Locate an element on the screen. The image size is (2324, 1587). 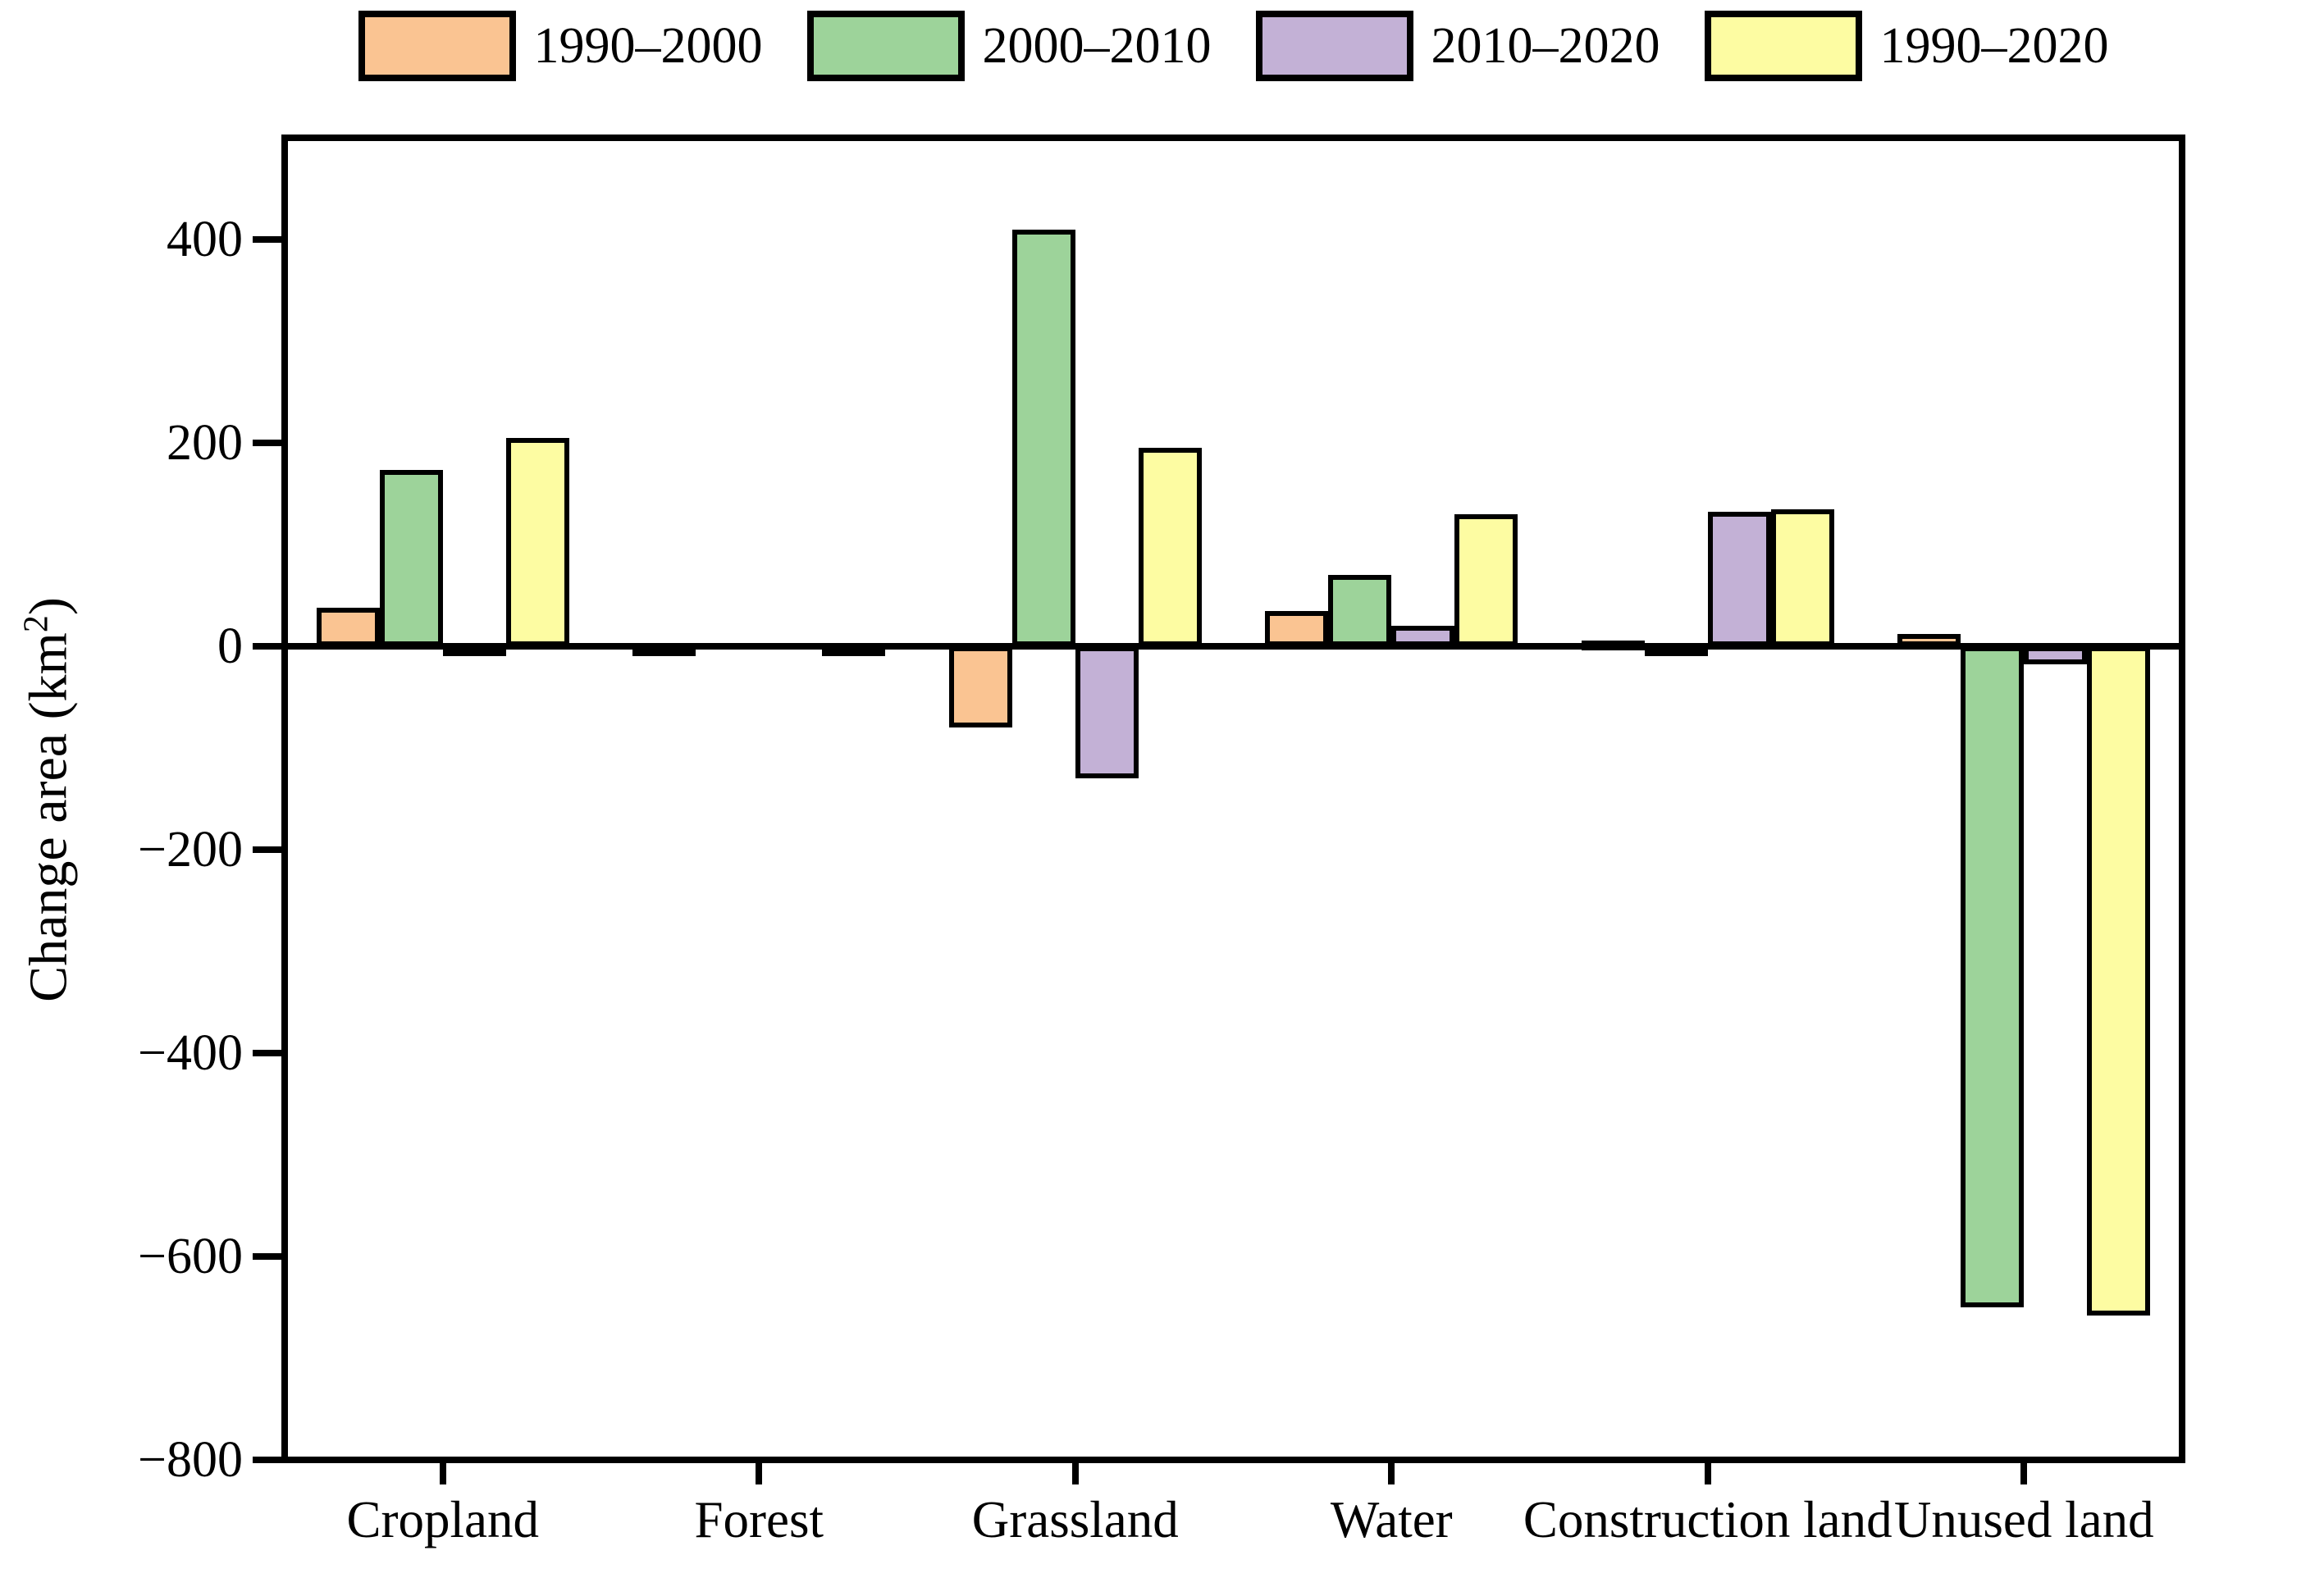
bar-construction-land-1990-2000 is located at coordinates (1613, 645).